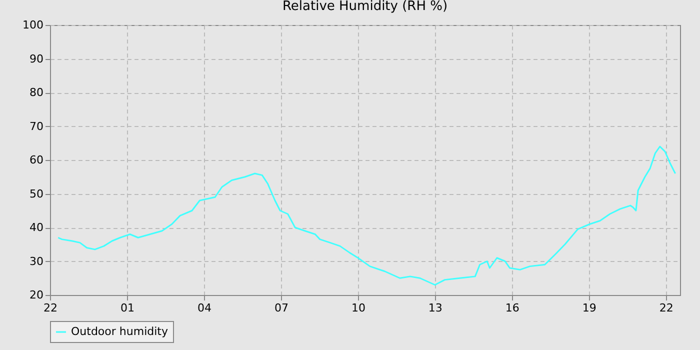 The image size is (700, 350). What do you see at coordinates (37, 59) in the screenshot?
I see `y-tick-label: 90` at bounding box center [37, 59].